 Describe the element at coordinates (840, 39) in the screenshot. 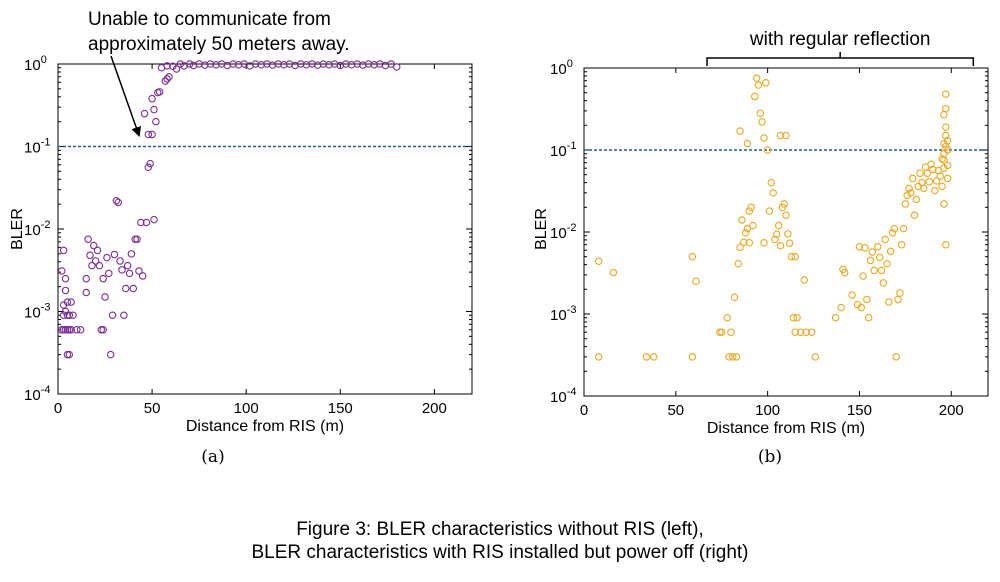

I see `annotation-text: with regular reflection` at that location.